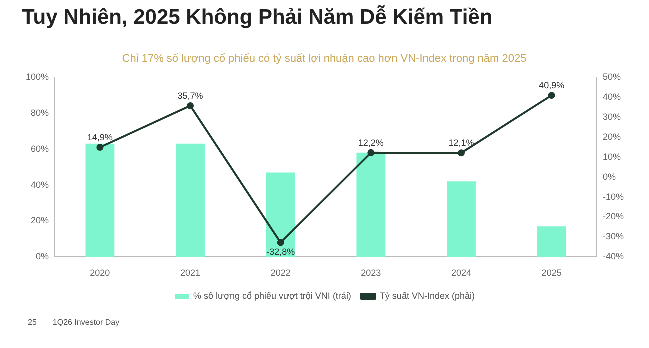  I want to click on x-tick-label: 2025, so click(552, 273).